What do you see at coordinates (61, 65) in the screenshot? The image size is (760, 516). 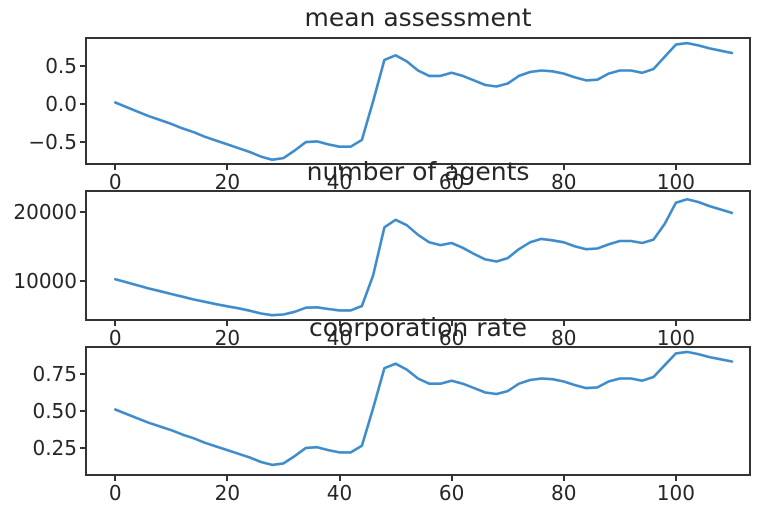 I see `y-tick-label: 0.5` at bounding box center [61, 65].